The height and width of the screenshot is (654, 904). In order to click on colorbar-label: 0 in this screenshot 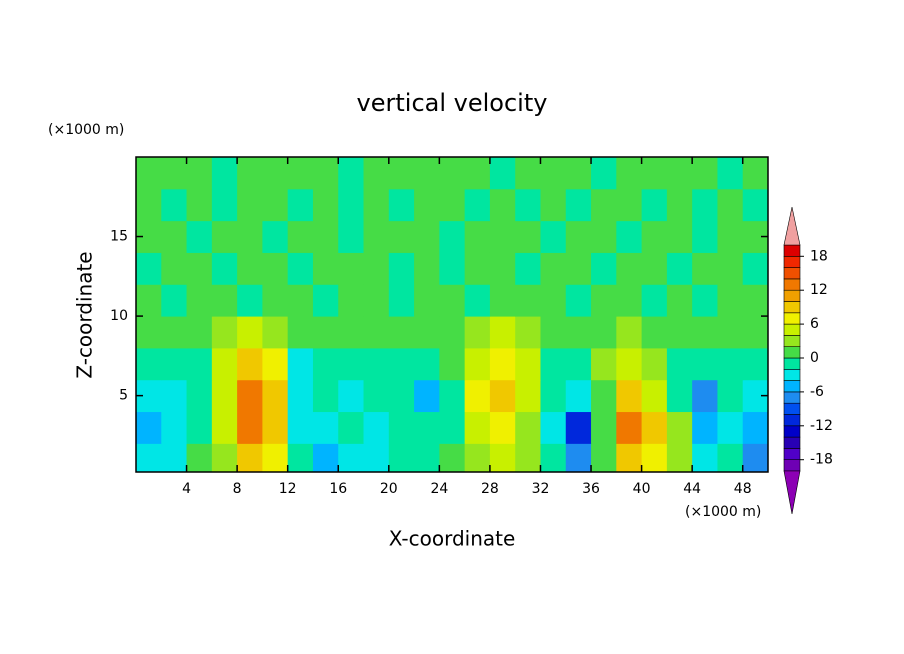, I will do `click(814, 358)`.